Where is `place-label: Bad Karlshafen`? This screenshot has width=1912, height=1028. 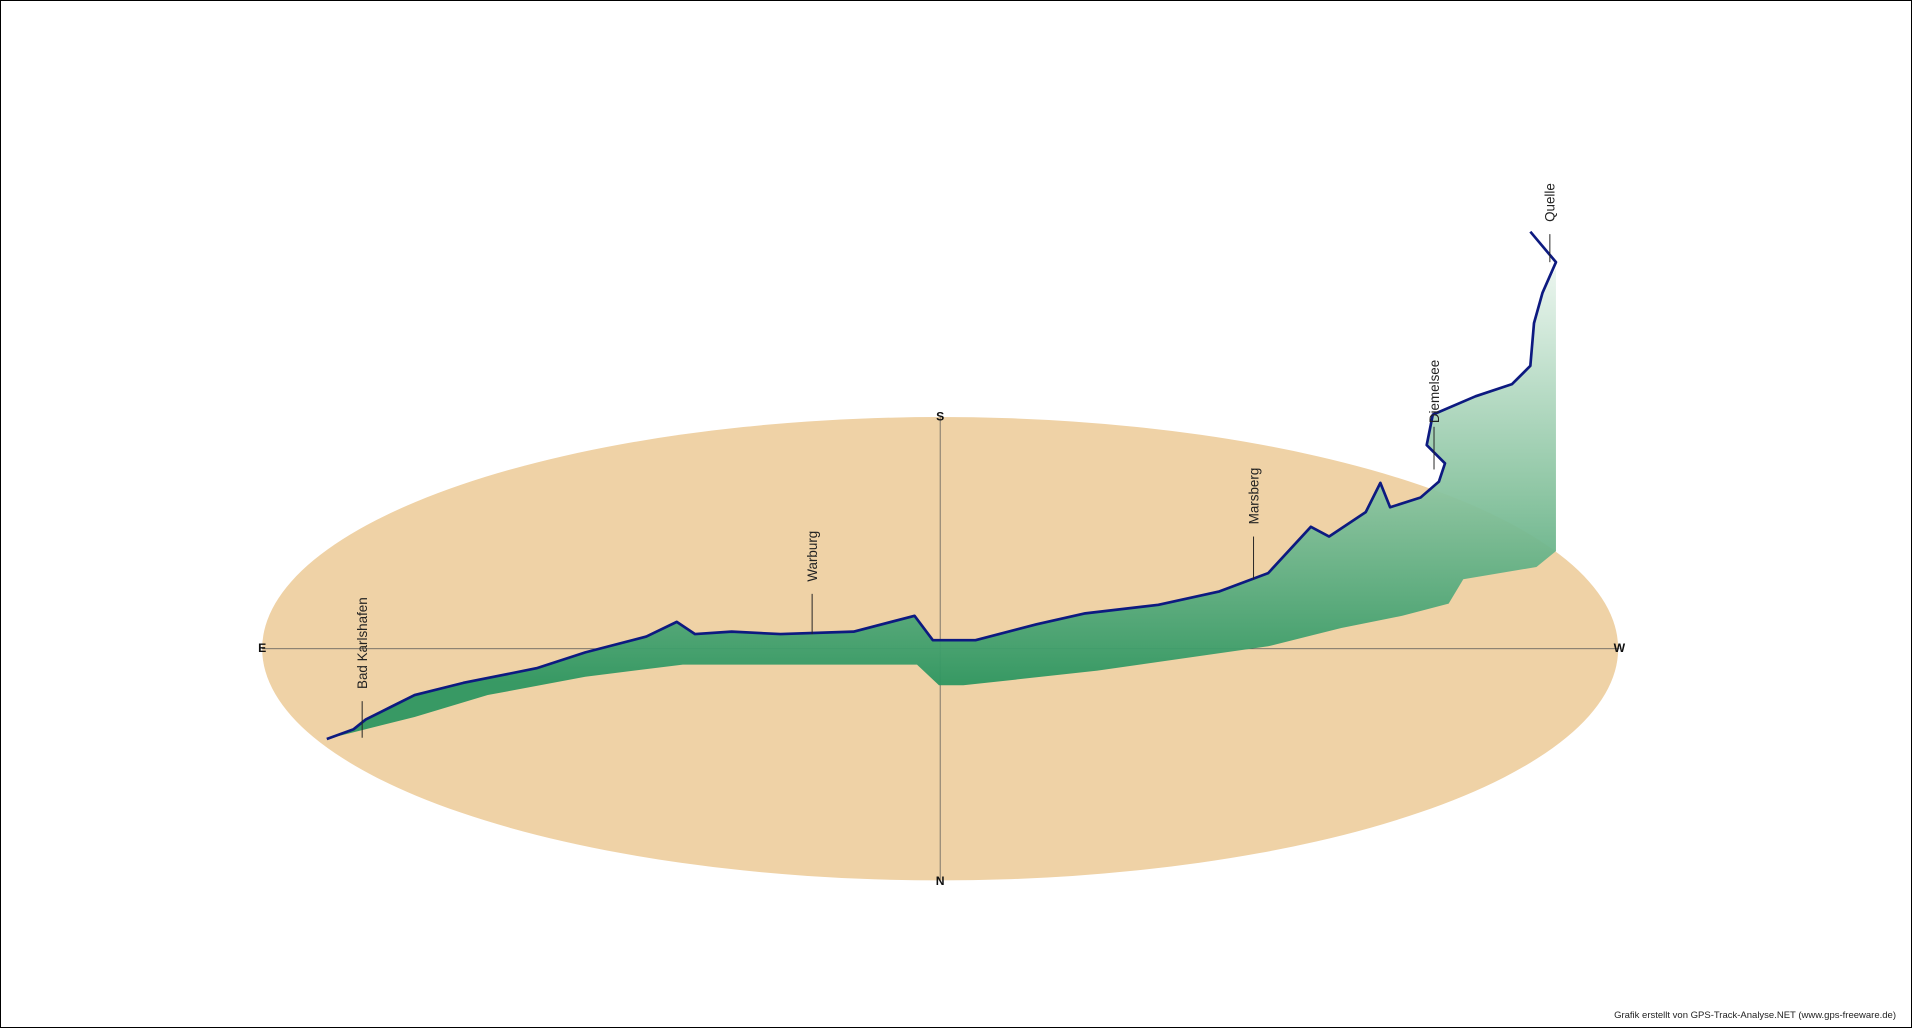
place-label: Bad Karlshafen is located at coordinates (362, 643).